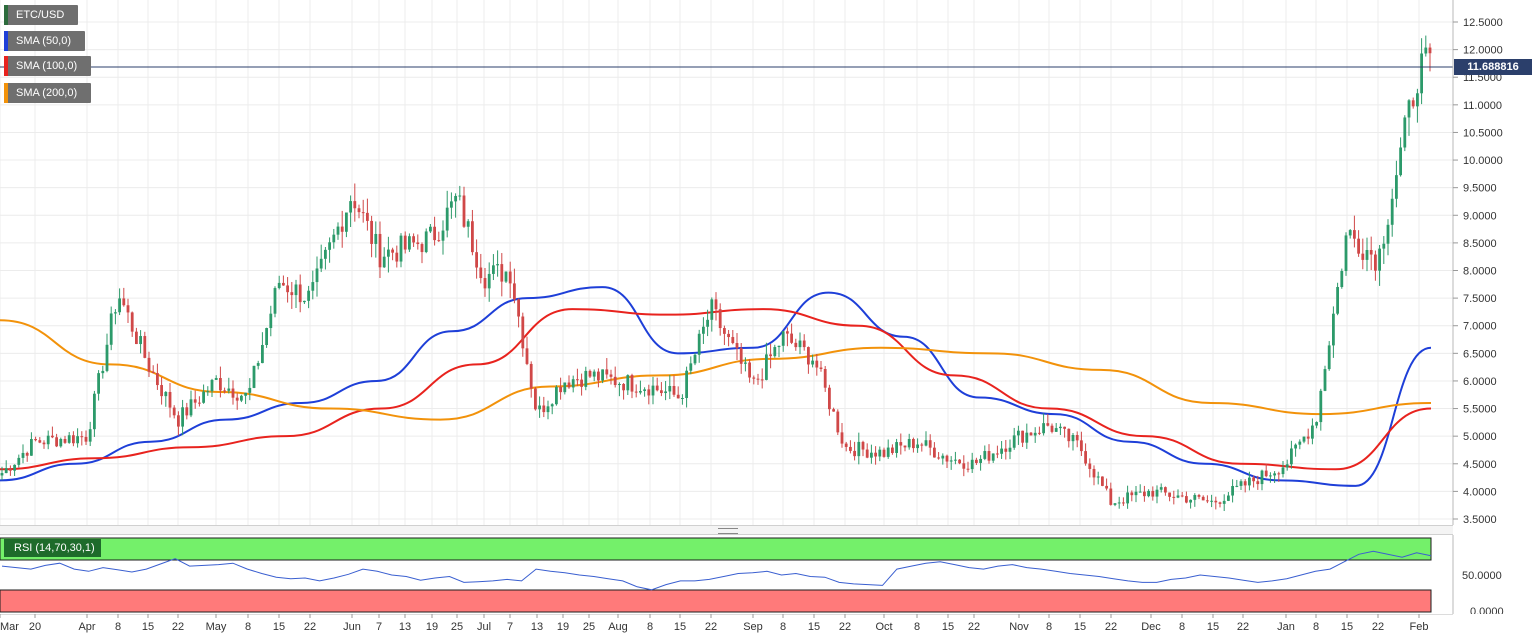  I want to click on time-tick-label: 8, so click(917, 627).